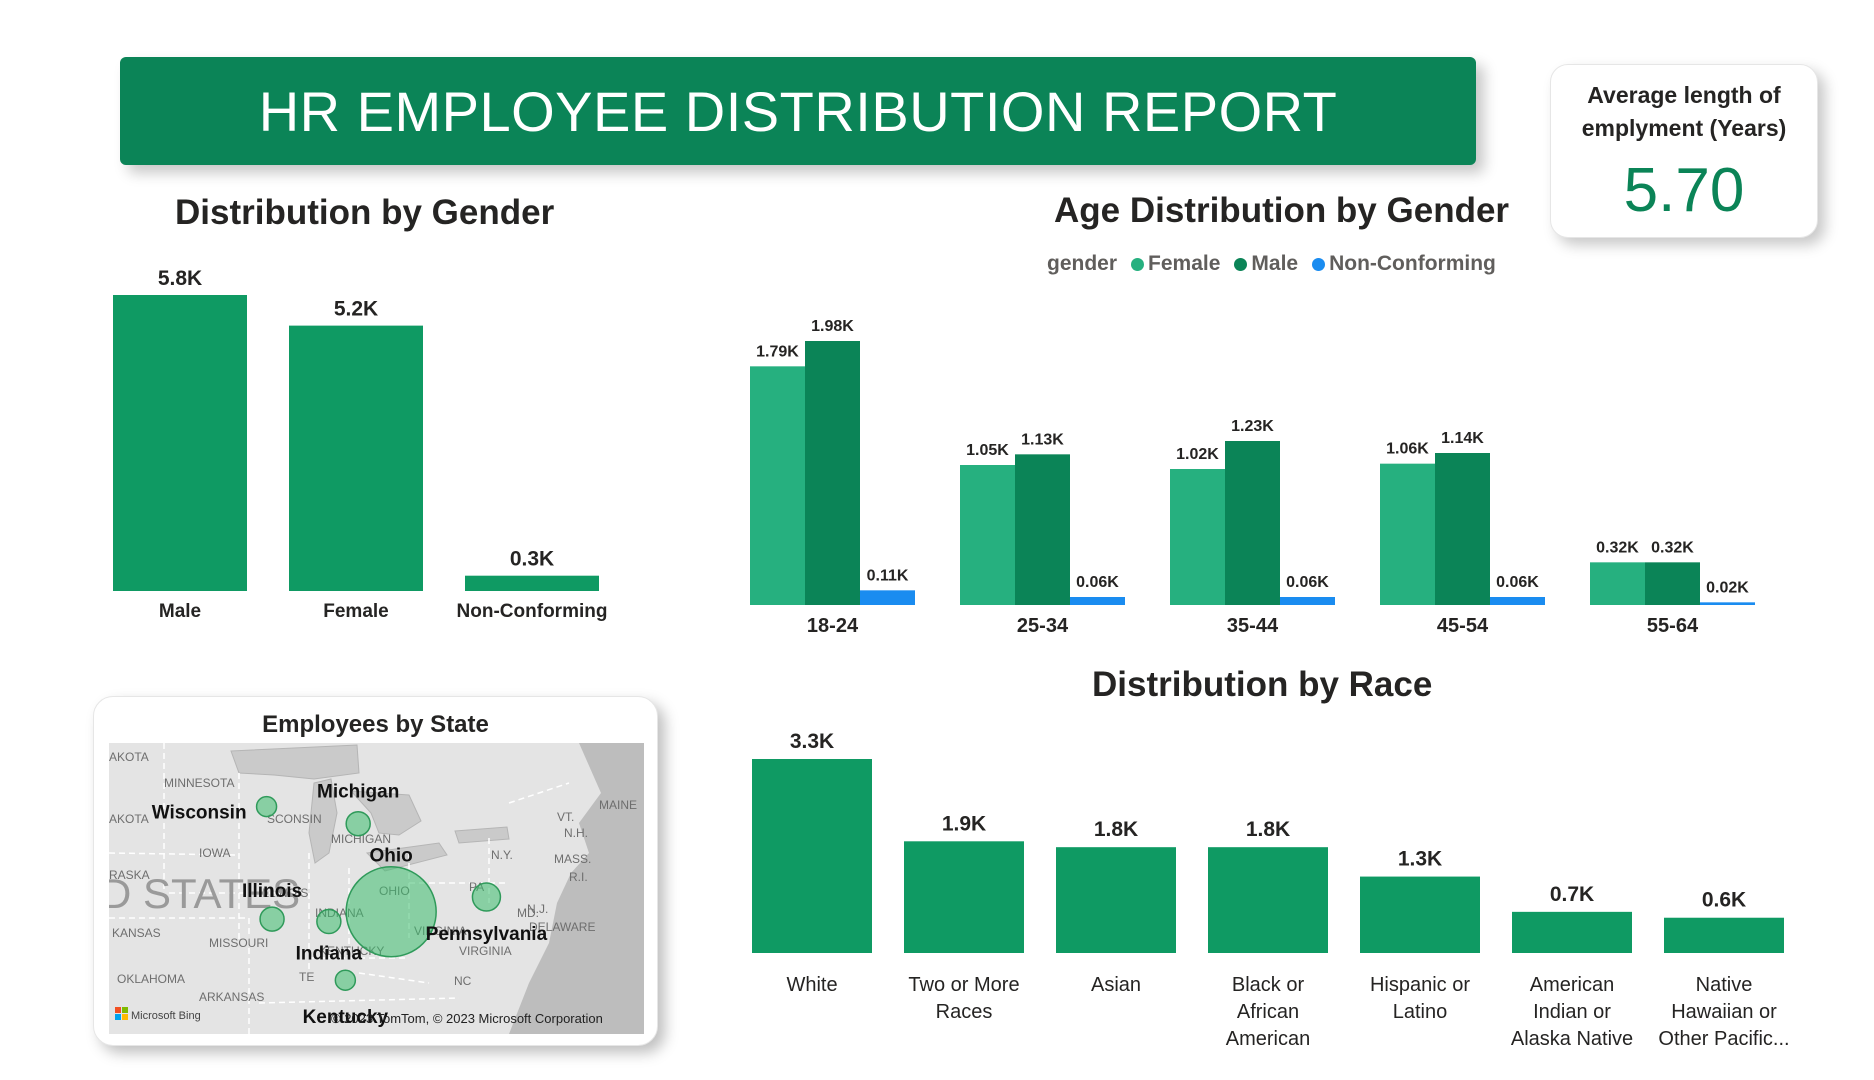 The height and width of the screenshot is (1080, 1874). Describe the element at coordinates (1116, 900) in the screenshot. I see `bar-asian` at that location.